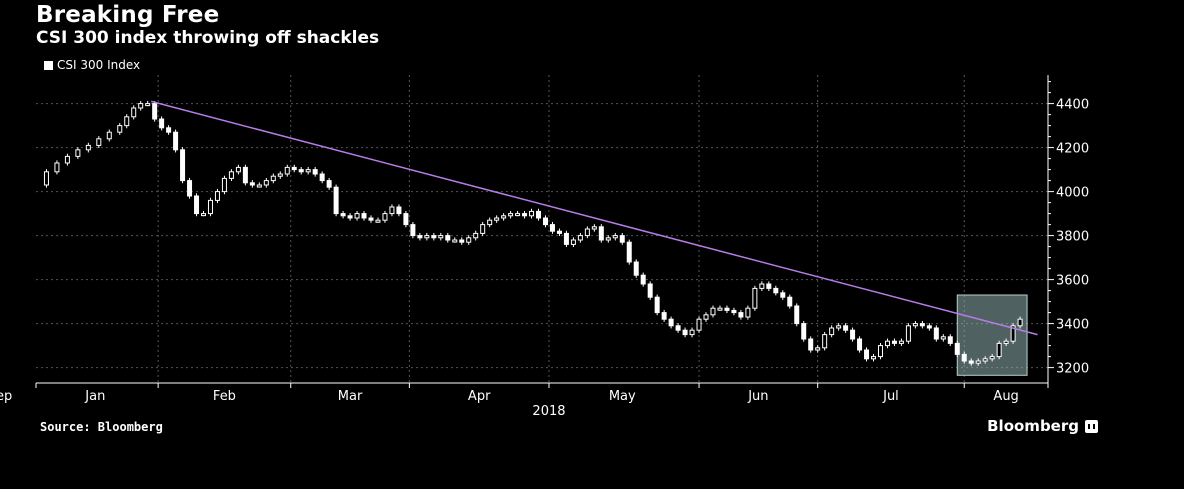 The image size is (1184, 489). Describe the element at coordinates (1072, 237) in the screenshot. I see `y-tick-label: 3800` at that location.